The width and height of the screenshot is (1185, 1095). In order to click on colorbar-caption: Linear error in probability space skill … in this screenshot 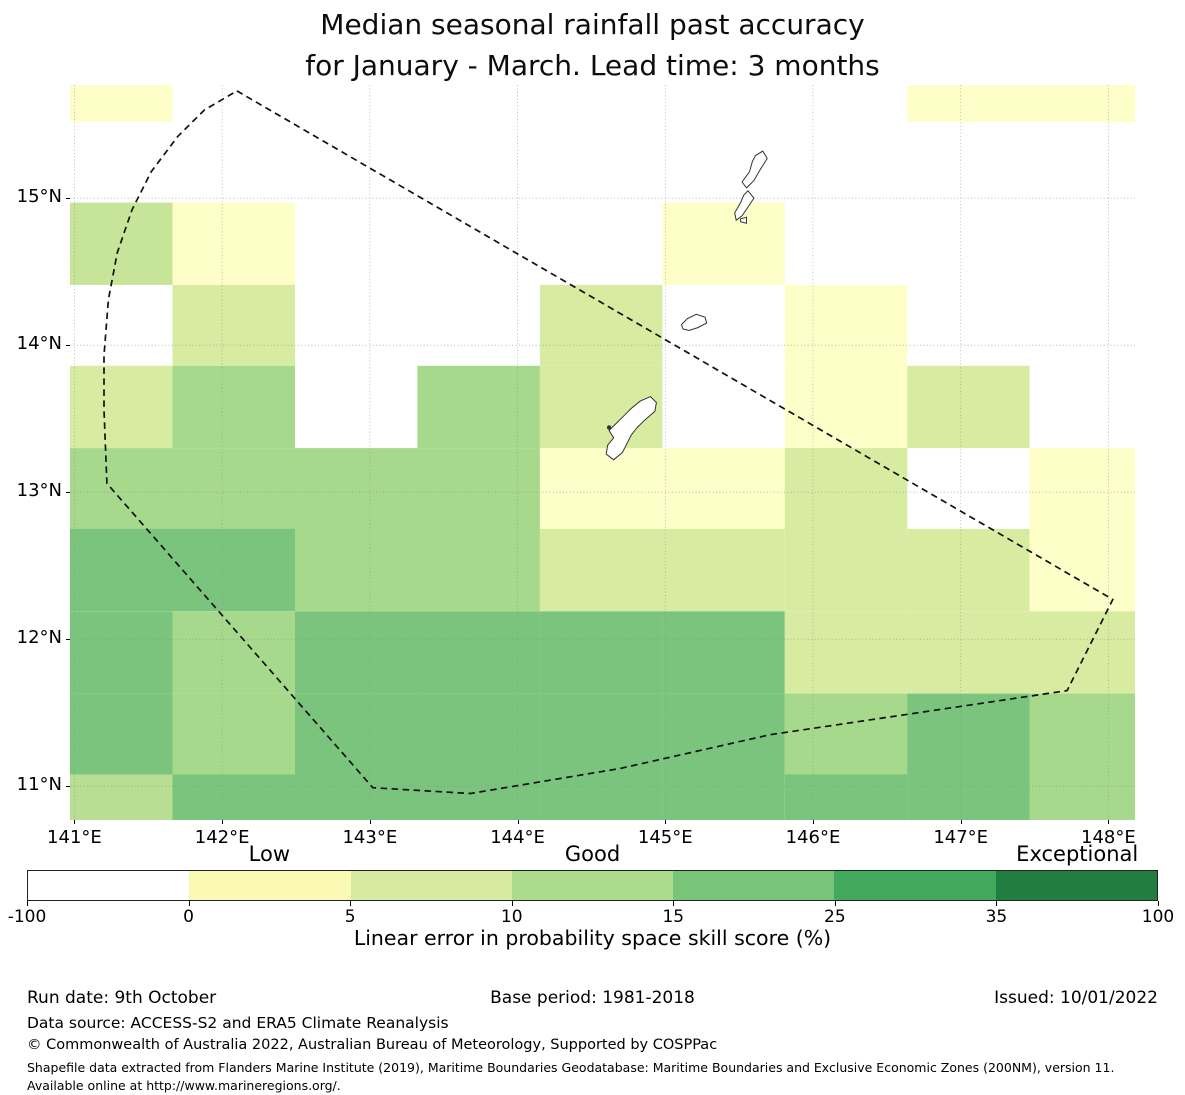, I will do `click(592, 938)`.